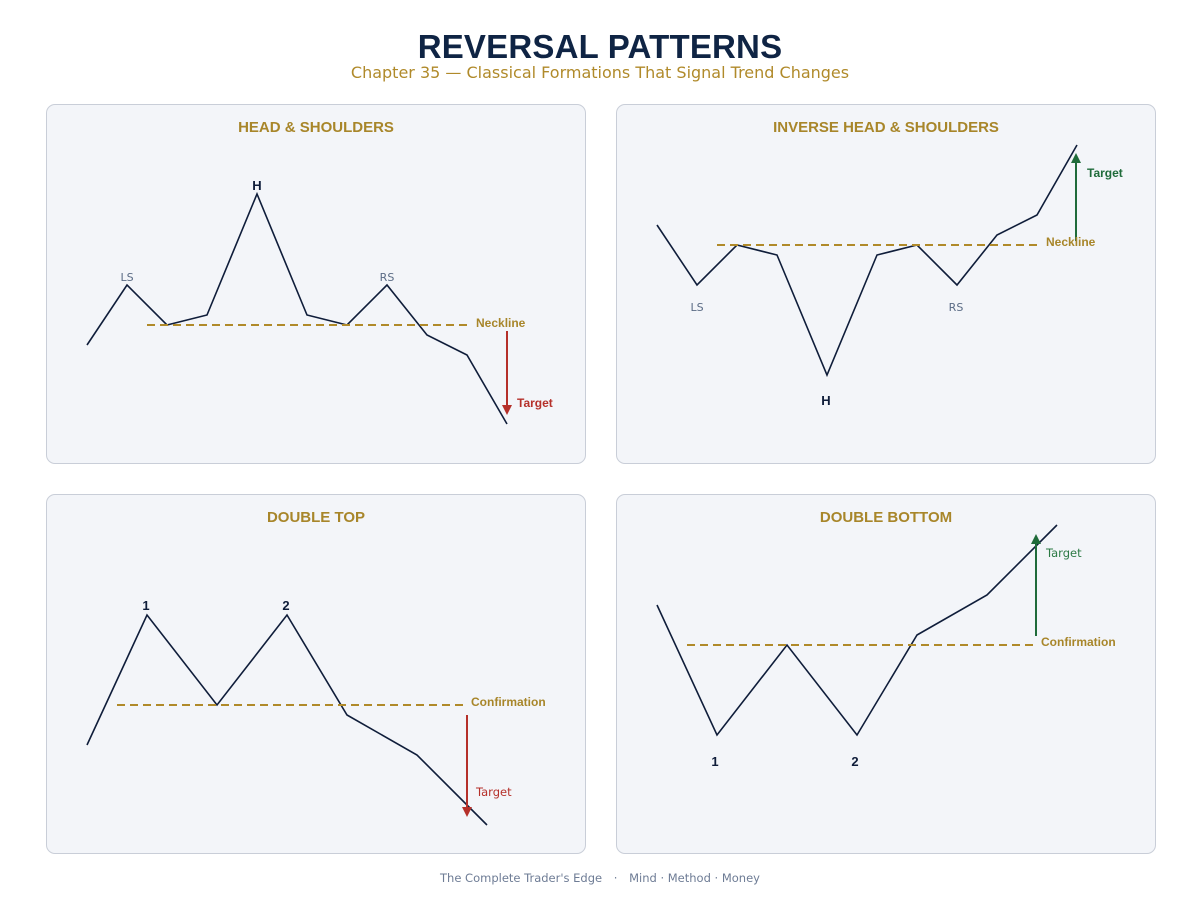  I want to click on head-and-shoulders-diagram: LS H RS Neckline Target, so click(319, 301).